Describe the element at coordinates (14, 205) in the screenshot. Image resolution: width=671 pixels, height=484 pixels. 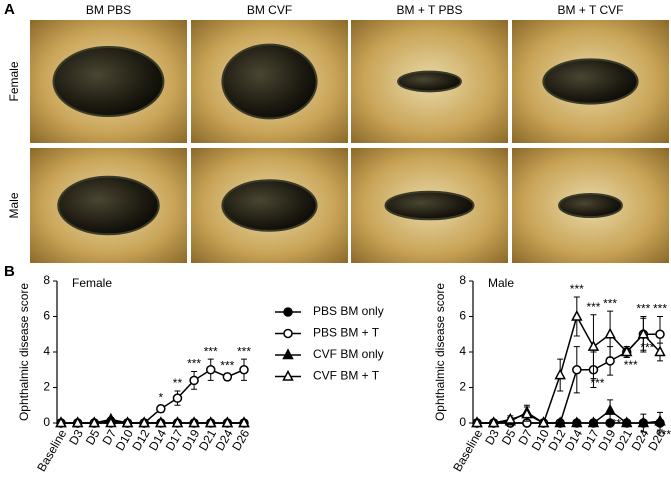
I see `row-label: Male` at that location.